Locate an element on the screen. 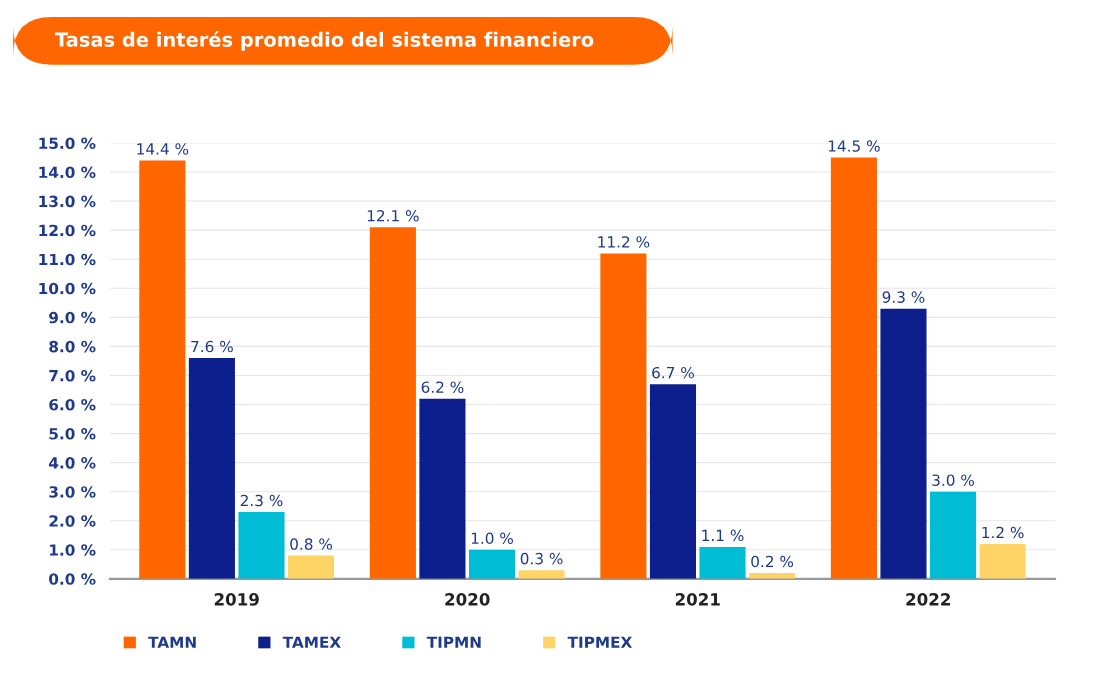  data-label: 3.0 % is located at coordinates (953, 480).